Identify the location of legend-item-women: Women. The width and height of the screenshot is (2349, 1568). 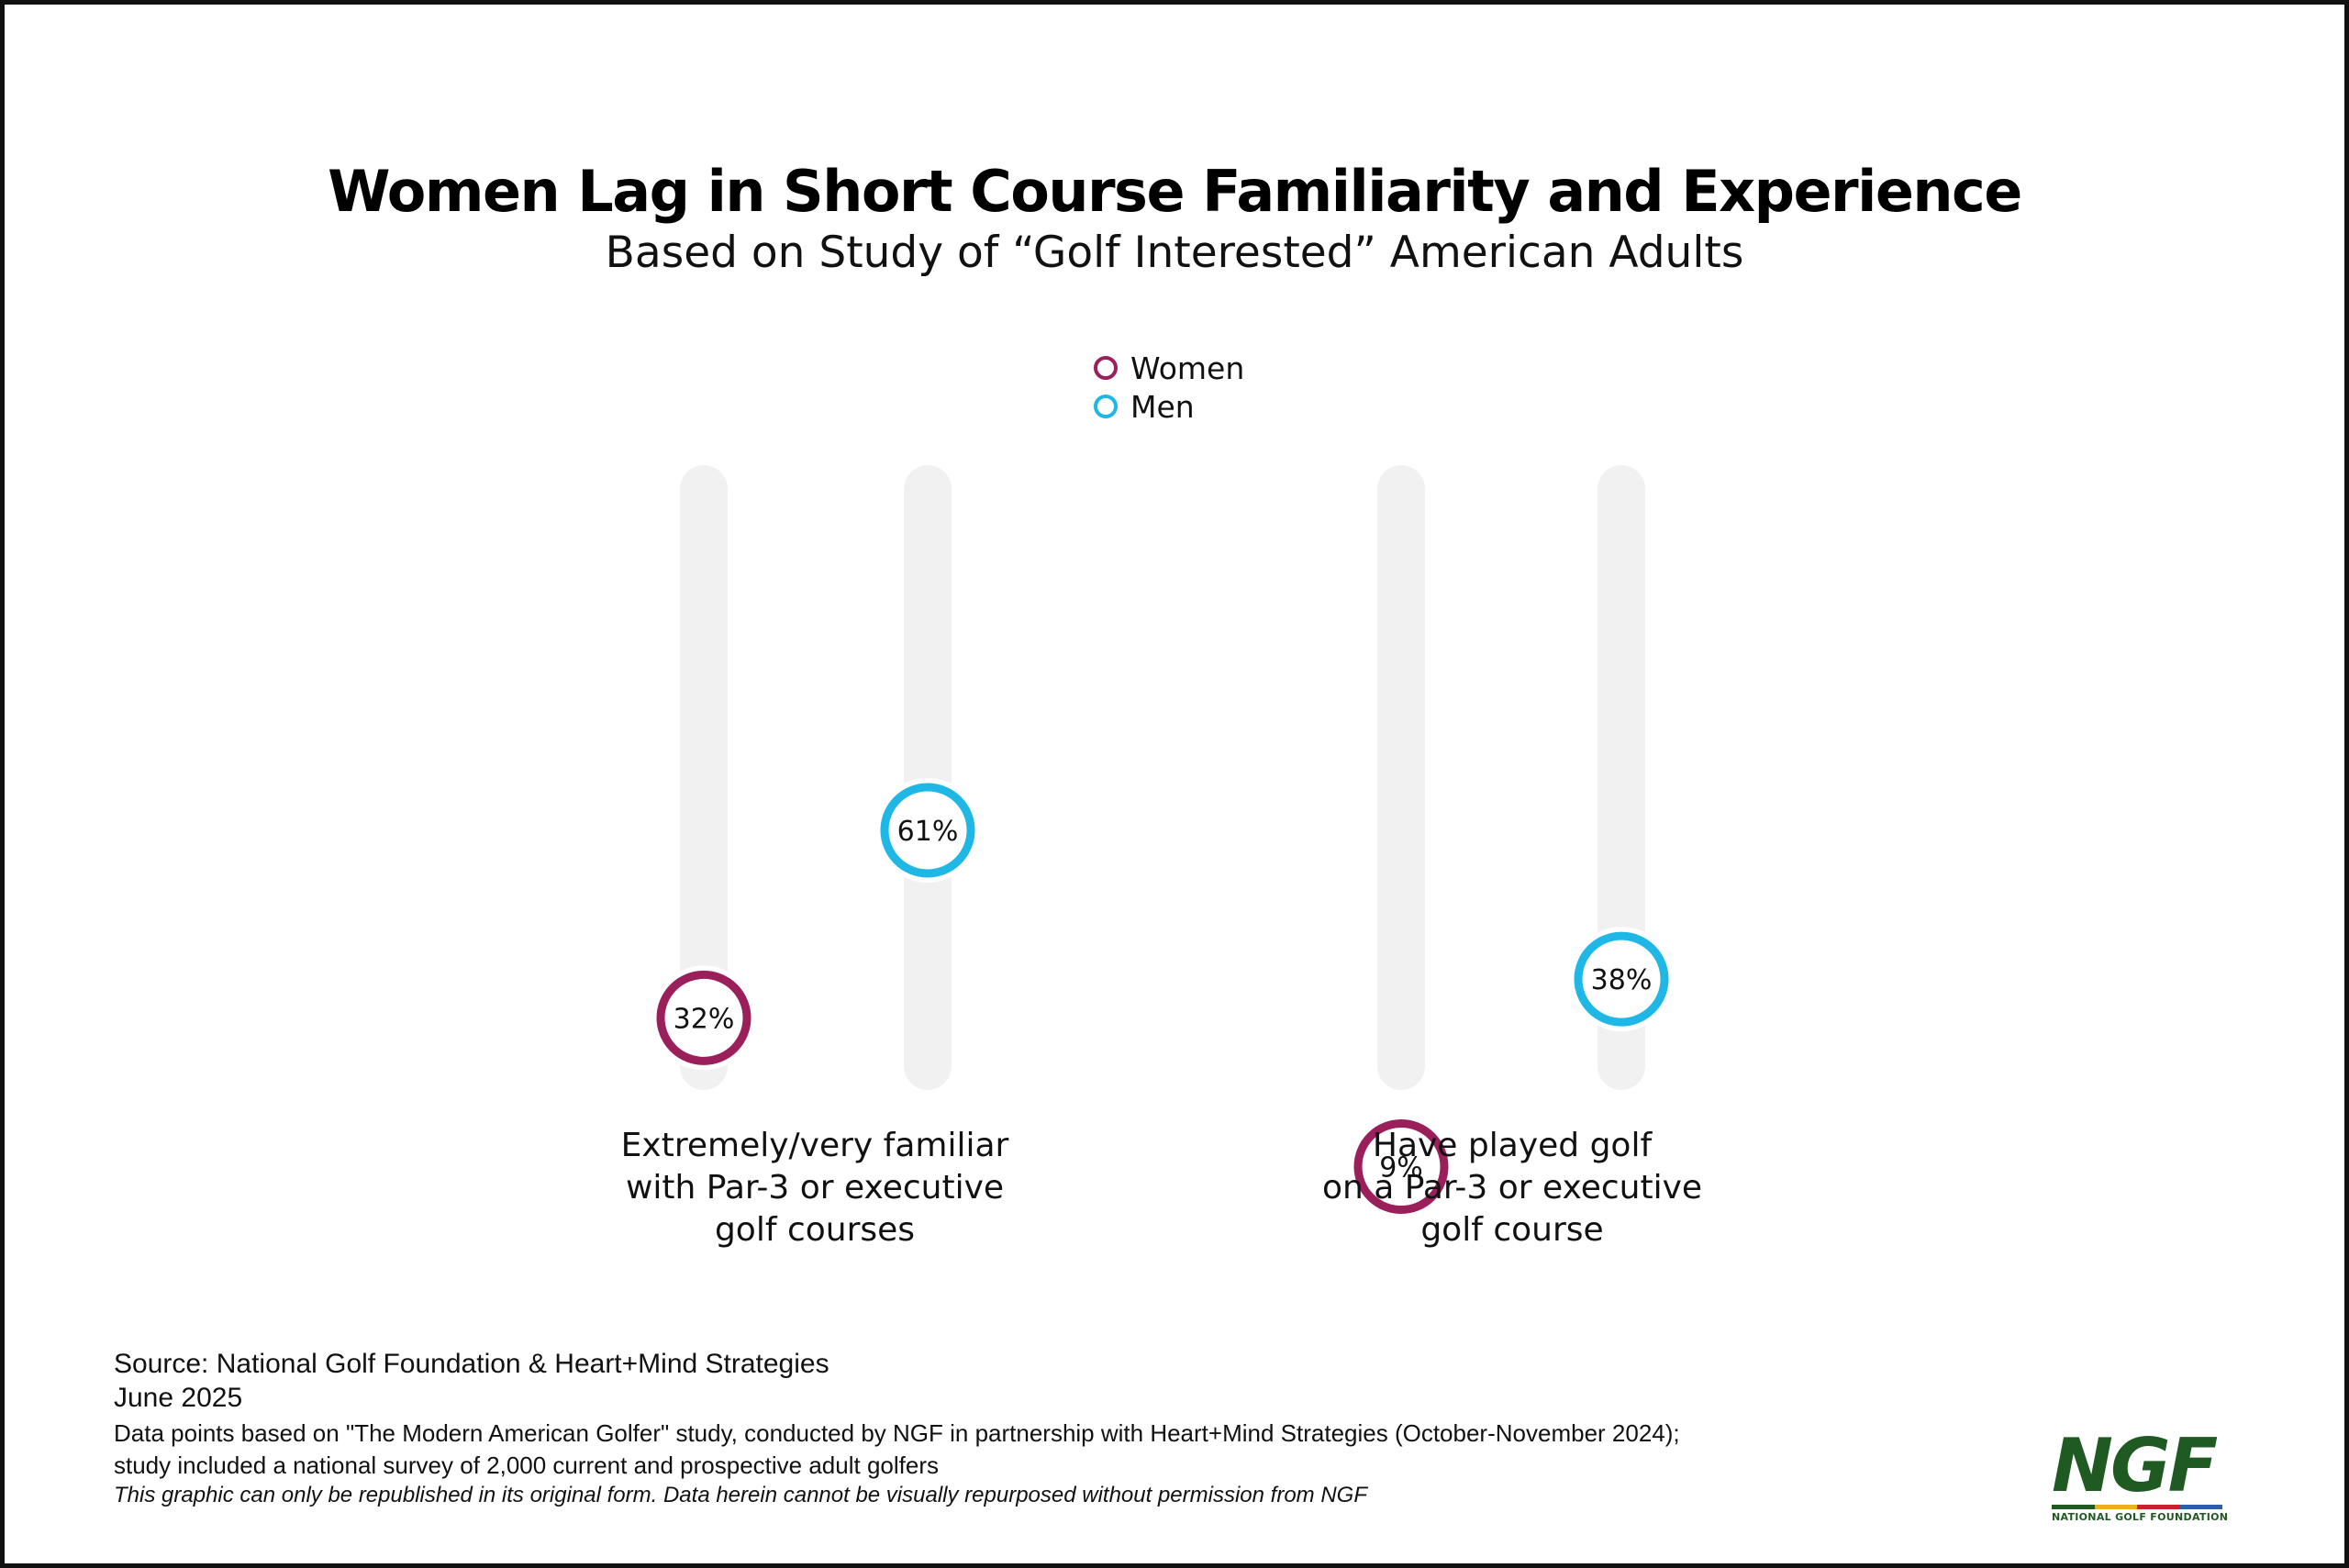
(1169, 368).